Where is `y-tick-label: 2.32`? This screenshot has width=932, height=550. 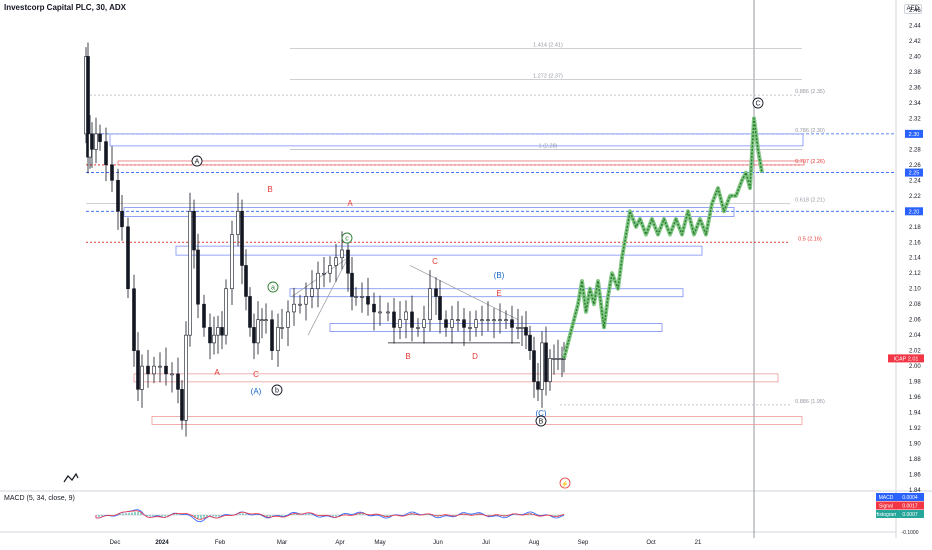
y-tick-label: 2.32 is located at coordinates (915, 119).